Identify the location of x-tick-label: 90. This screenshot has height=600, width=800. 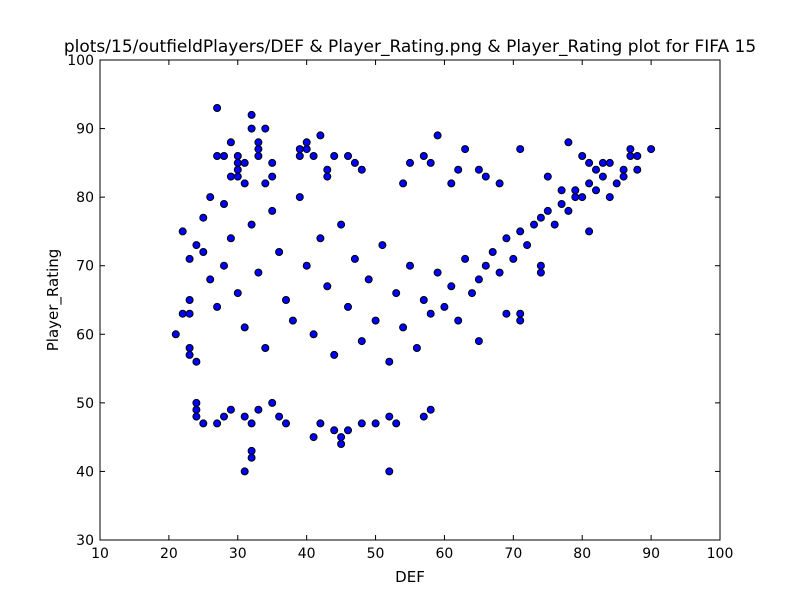
(651, 554).